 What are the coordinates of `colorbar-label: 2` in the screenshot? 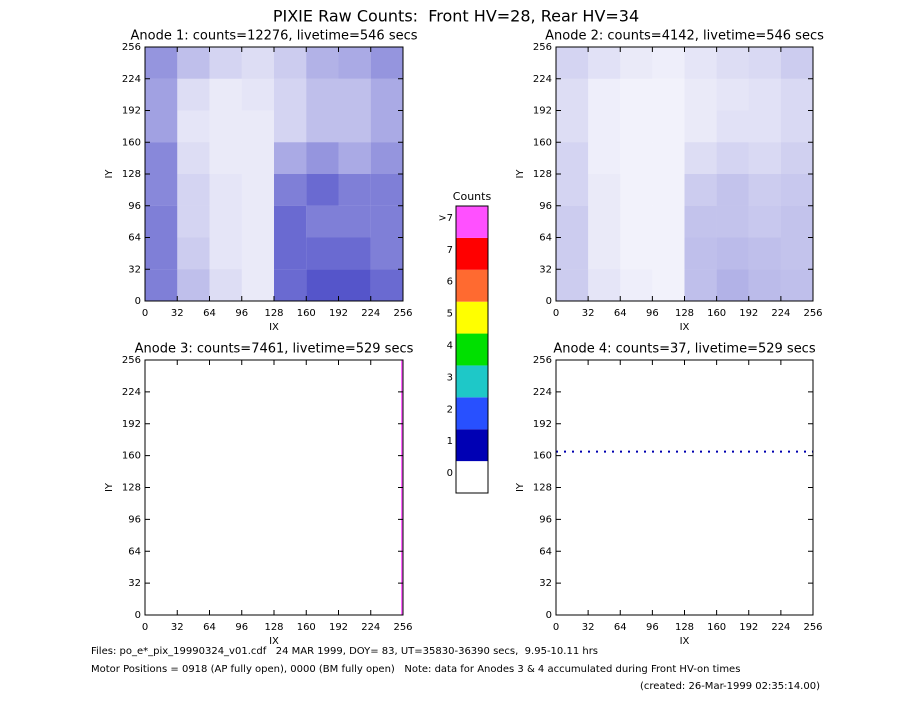 It's located at (450, 409).